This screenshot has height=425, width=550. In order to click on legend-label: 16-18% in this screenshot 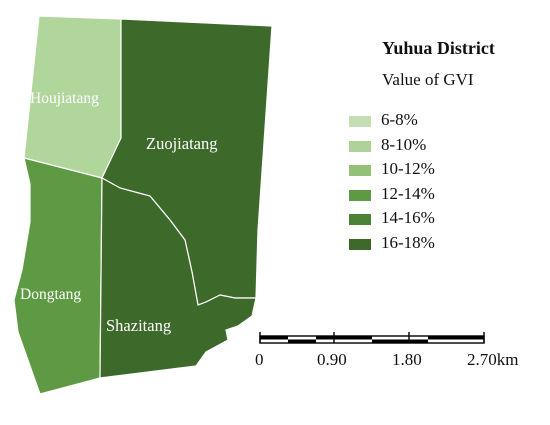, I will do `click(408, 242)`.